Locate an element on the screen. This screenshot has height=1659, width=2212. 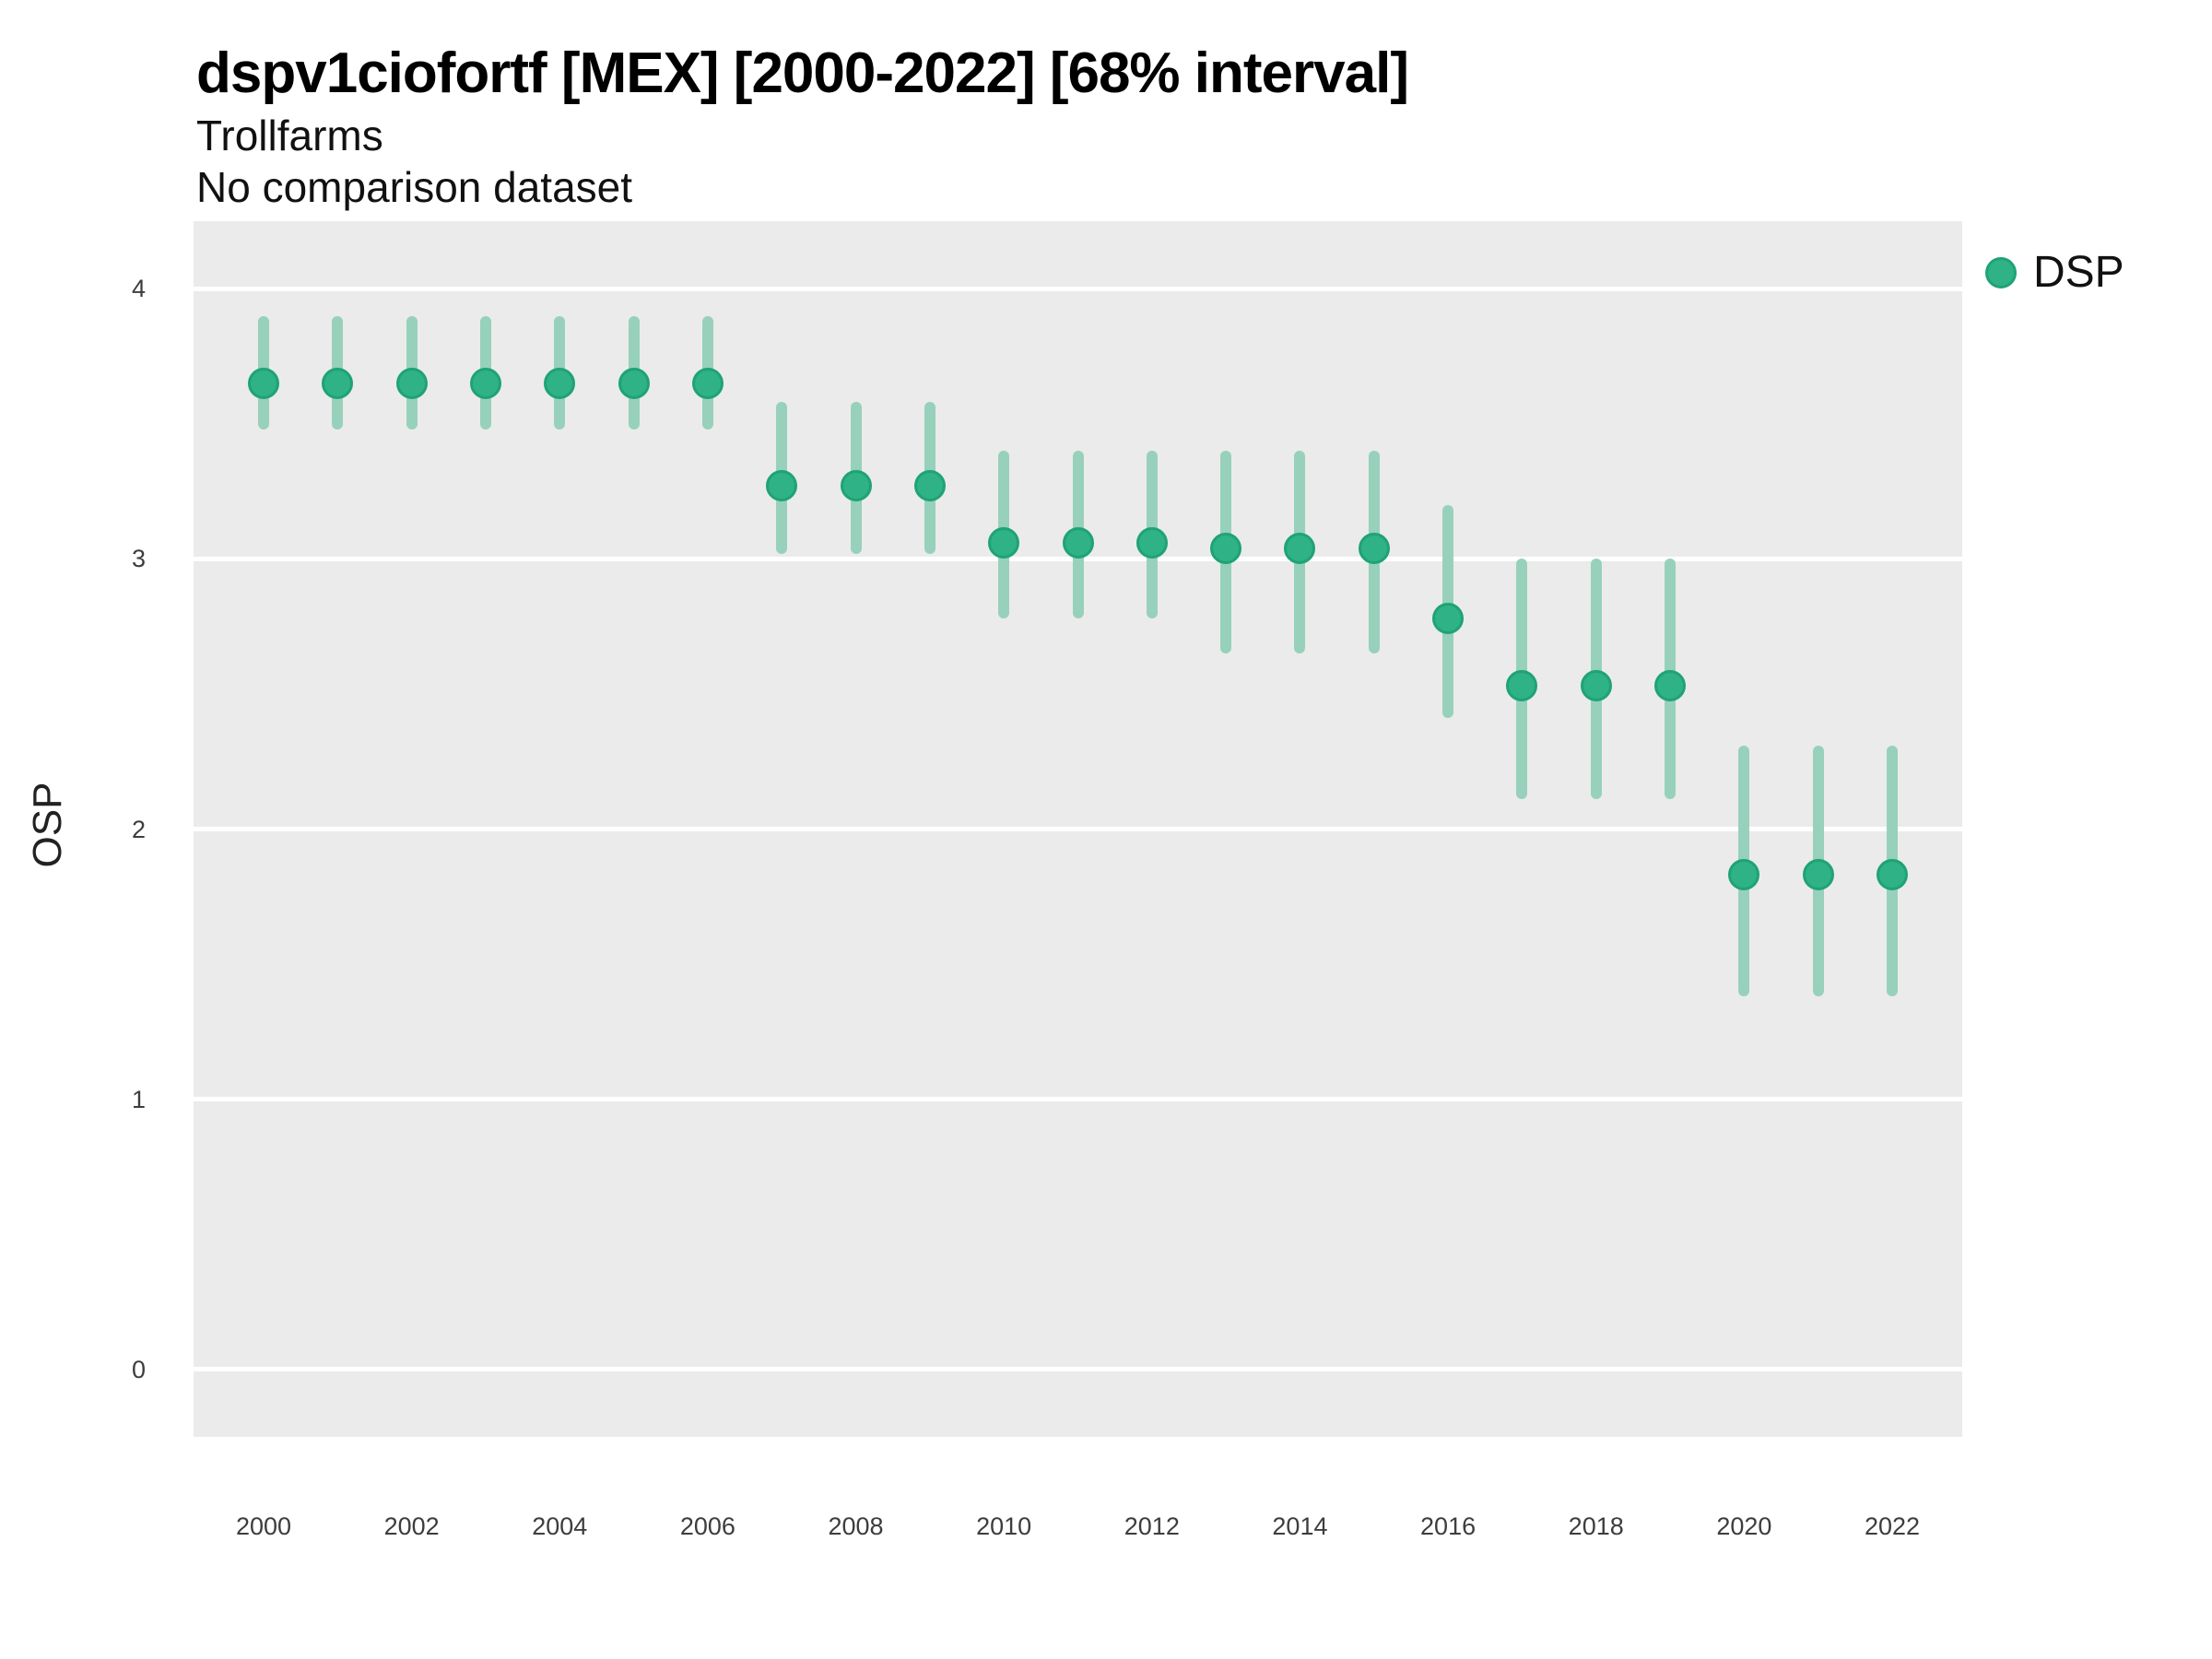
data-point-2010 is located at coordinates (1004, 542).